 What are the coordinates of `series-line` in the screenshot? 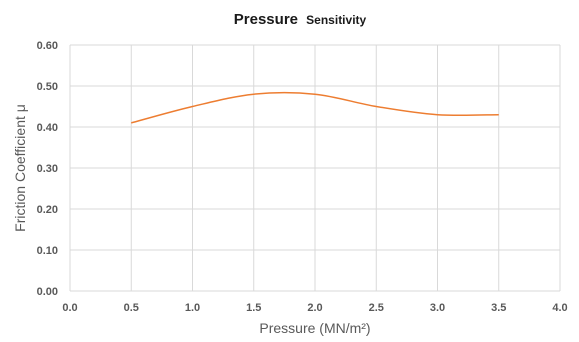 It's located at (315, 107).